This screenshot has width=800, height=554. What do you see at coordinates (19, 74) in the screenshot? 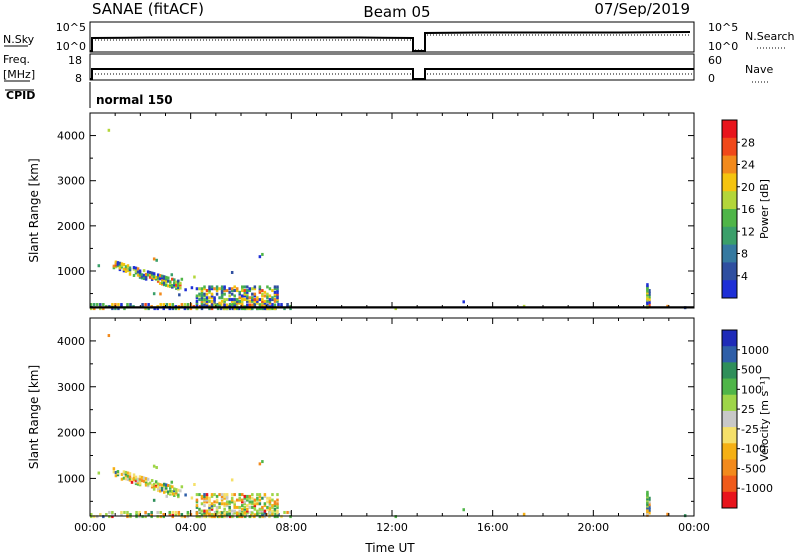
I see `freq-label-2: [MHz]` at bounding box center [19, 74].